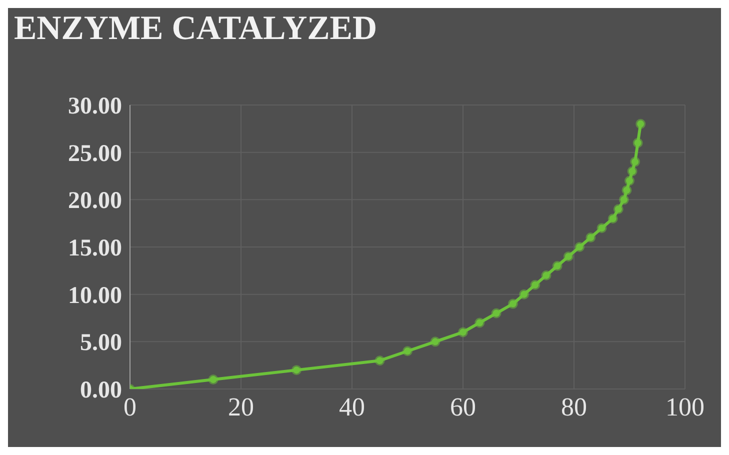 This screenshot has width=729, height=455. Describe the element at coordinates (130, 407) in the screenshot. I see `x-tick-label: 0` at that location.